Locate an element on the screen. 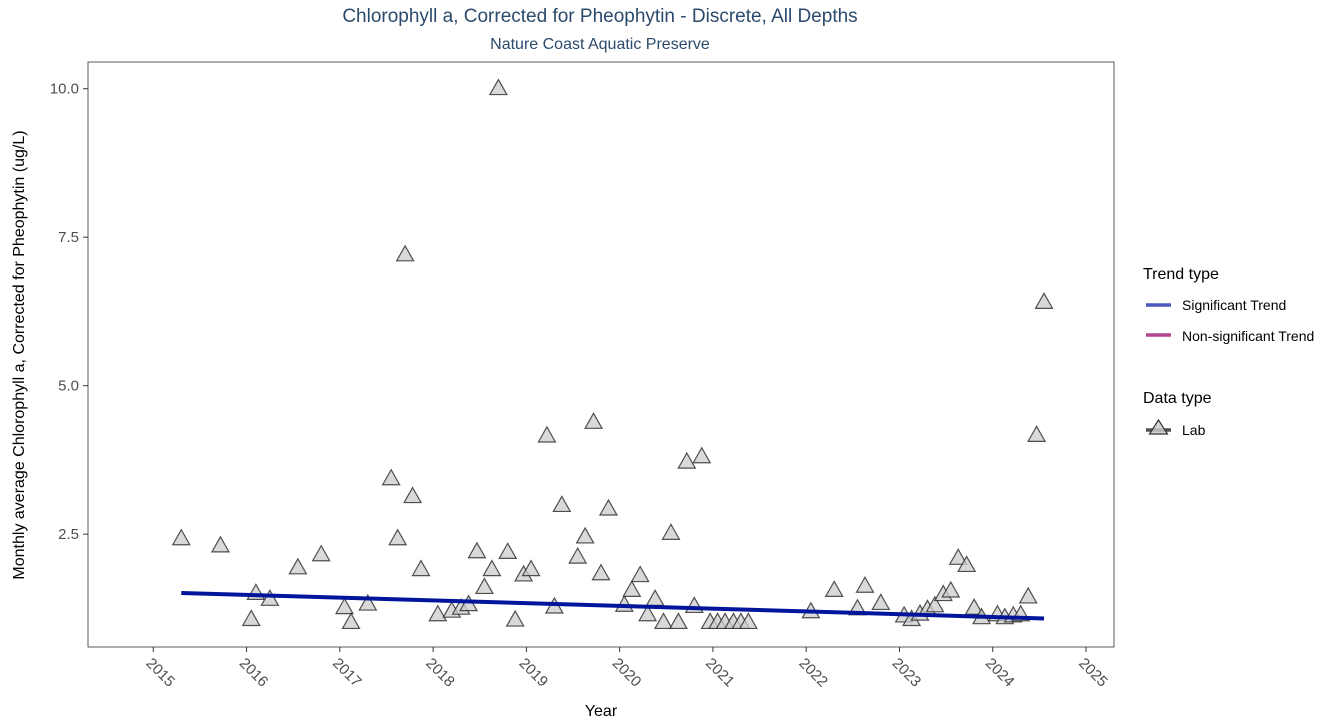  x-tick-label: 2019 is located at coordinates (534, 673).